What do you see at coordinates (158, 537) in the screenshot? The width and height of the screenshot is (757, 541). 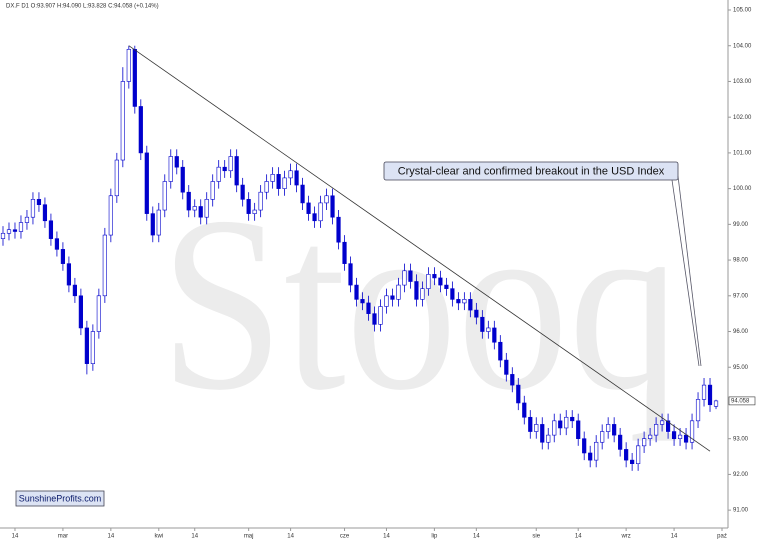 I see `x-tick-label: kwi` at bounding box center [158, 537].